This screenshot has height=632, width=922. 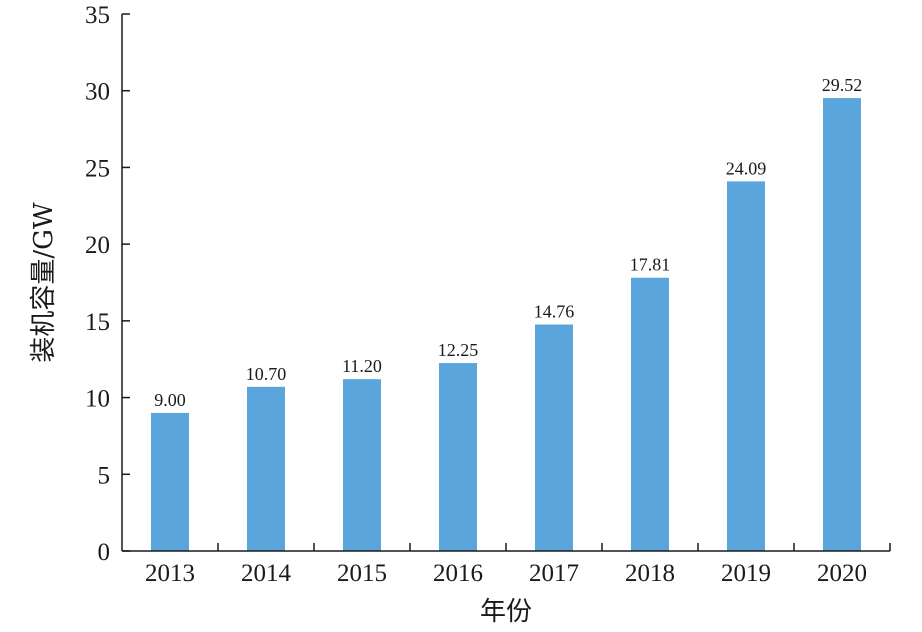 What do you see at coordinates (746, 573) in the screenshot?
I see `x-tick-label: 2019` at bounding box center [746, 573].